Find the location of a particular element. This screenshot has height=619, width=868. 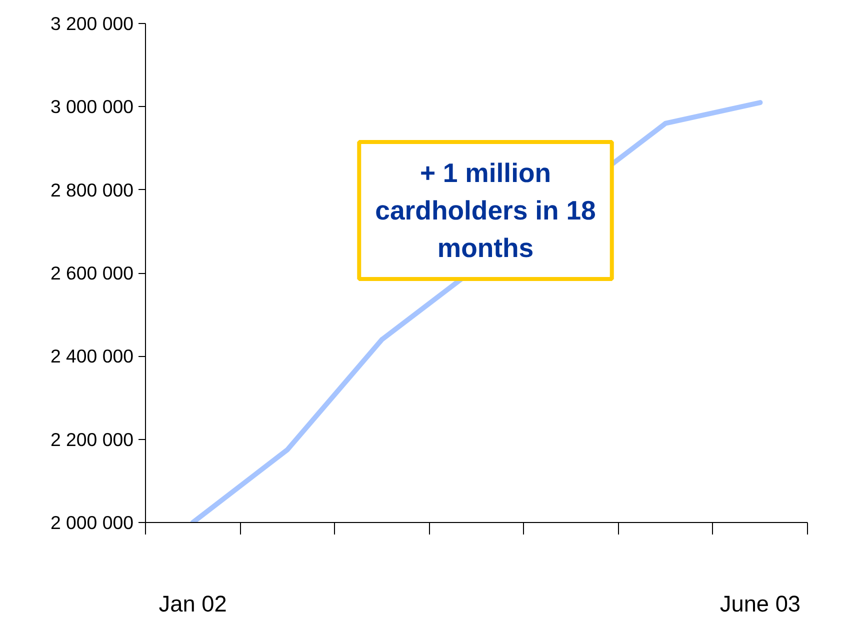

annotation: + 1 million cardholders in 18 months is located at coordinates (485, 210).